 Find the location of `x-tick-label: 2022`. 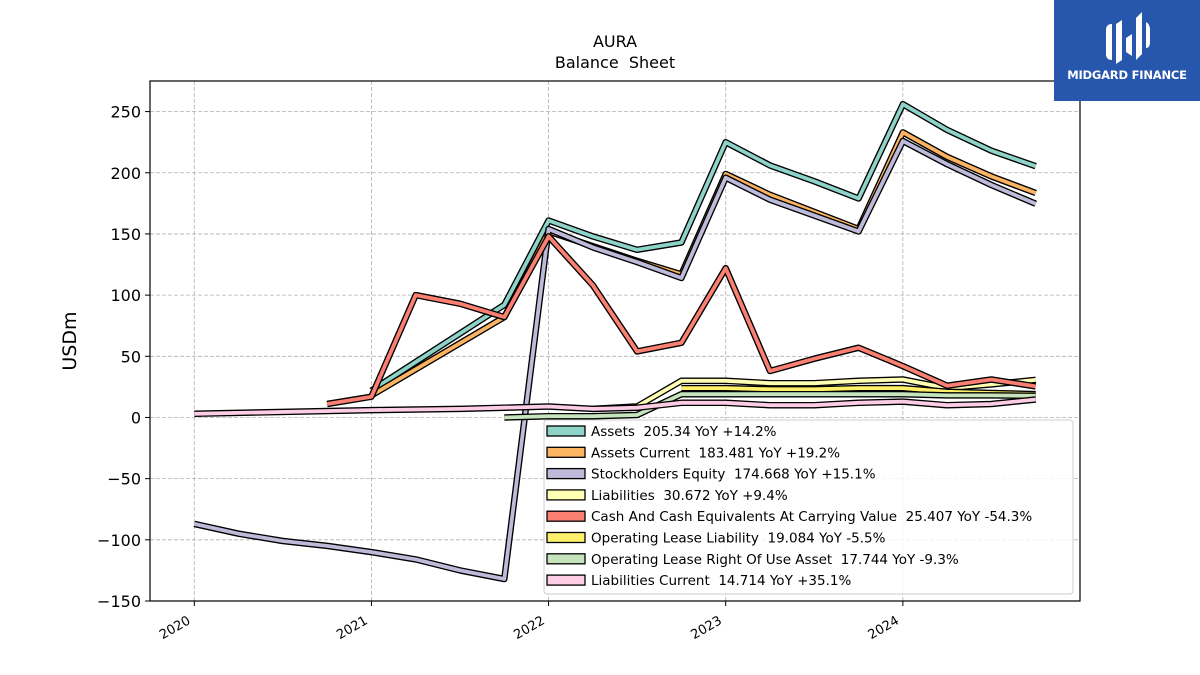

x-tick-label: 2022 is located at coordinates (529, 628).